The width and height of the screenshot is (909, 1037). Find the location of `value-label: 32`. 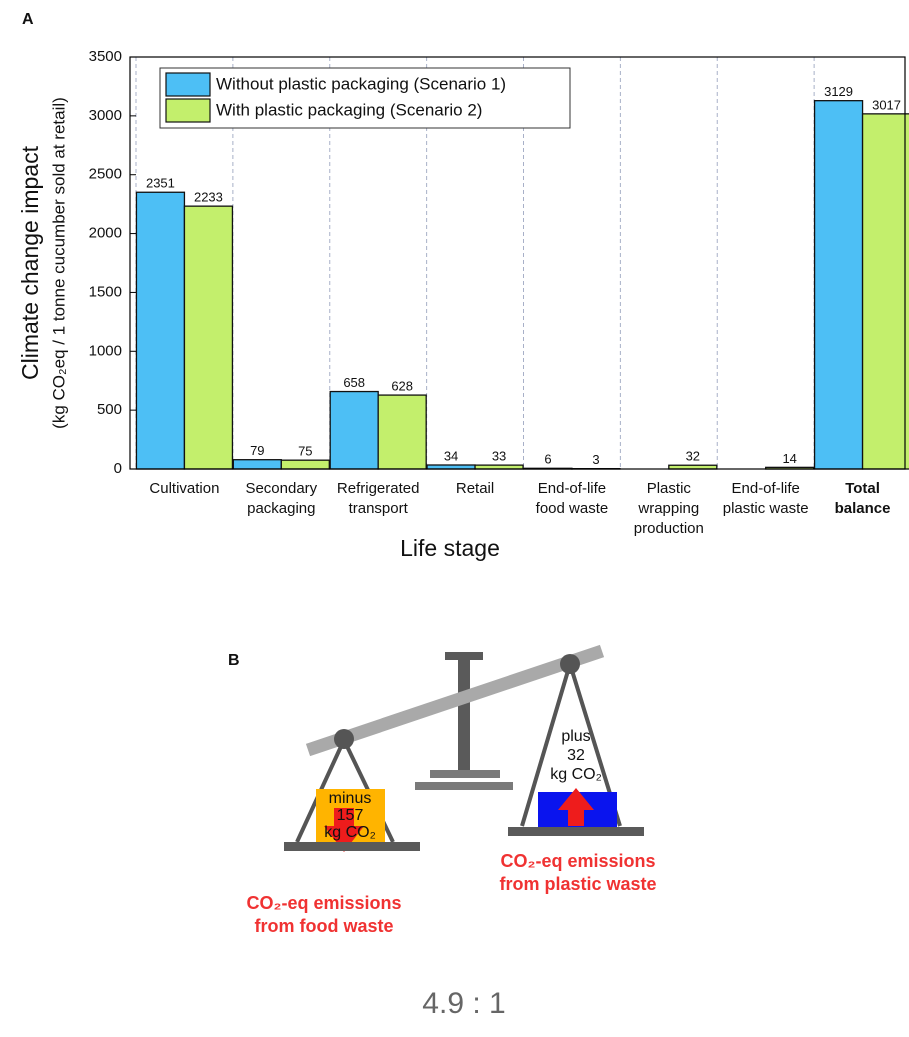

value-label: 32 is located at coordinates (693, 456).